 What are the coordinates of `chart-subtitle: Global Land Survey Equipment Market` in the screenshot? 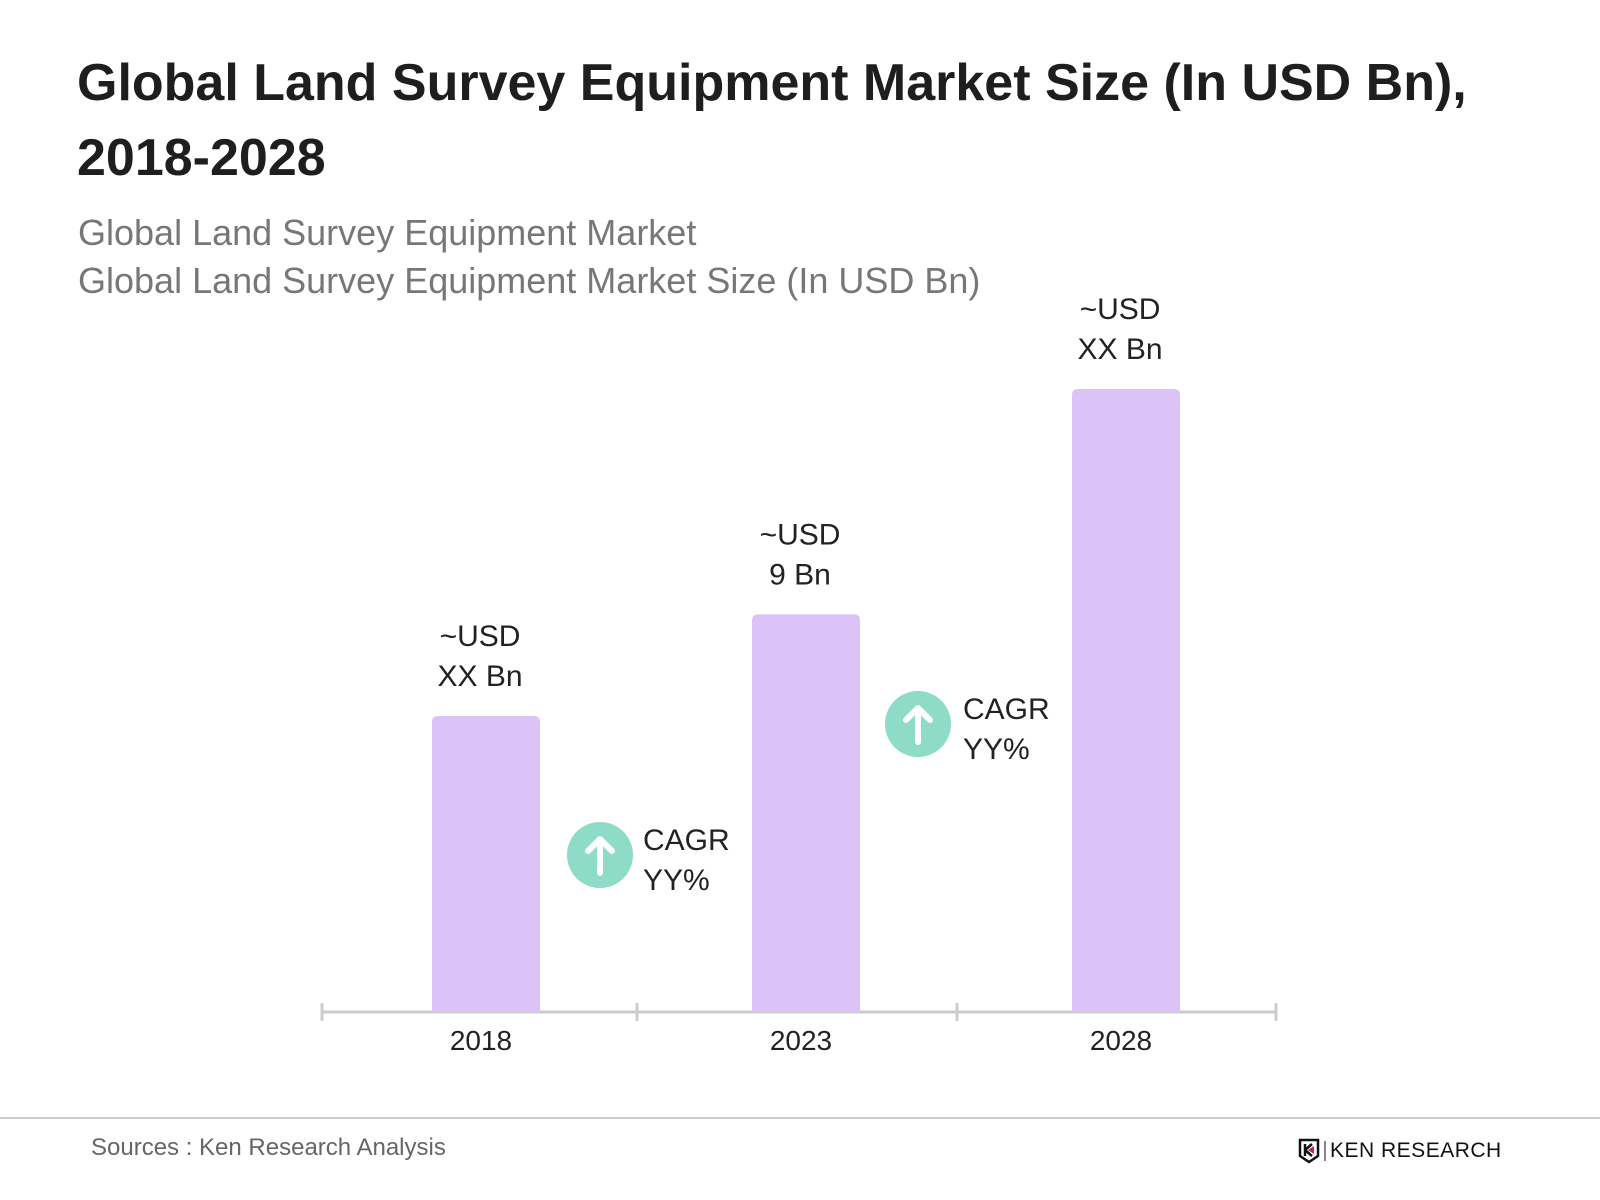 It's located at (387, 232).